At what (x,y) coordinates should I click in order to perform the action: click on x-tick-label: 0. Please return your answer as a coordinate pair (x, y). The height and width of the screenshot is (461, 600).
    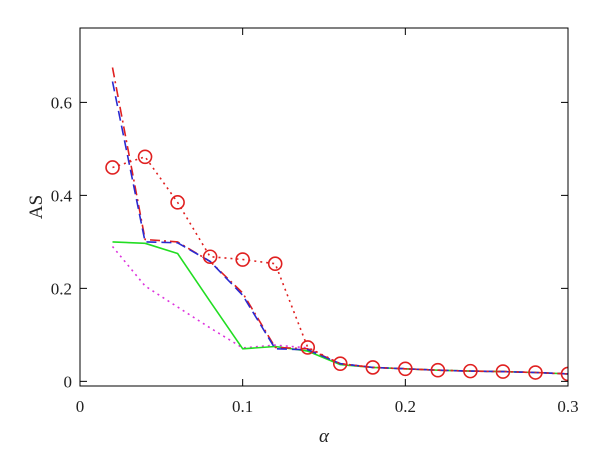
    Looking at the image, I should click on (80, 406).